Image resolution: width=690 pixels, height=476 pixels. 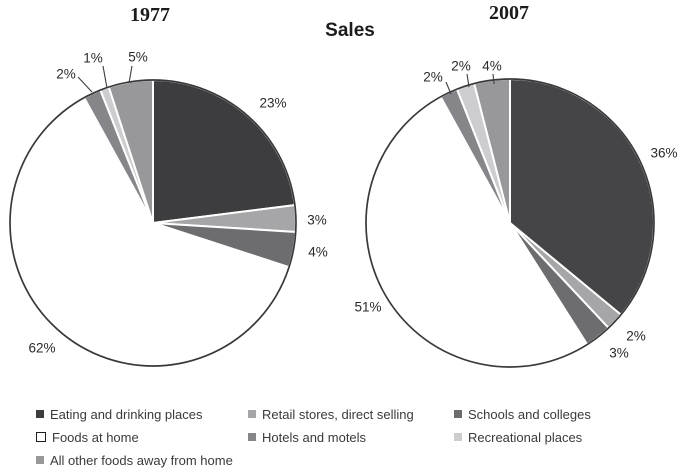 What do you see at coordinates (150, 15) in the screenshot?
I see `pie-1977-title: 1977` at bounding box center [150, 15].